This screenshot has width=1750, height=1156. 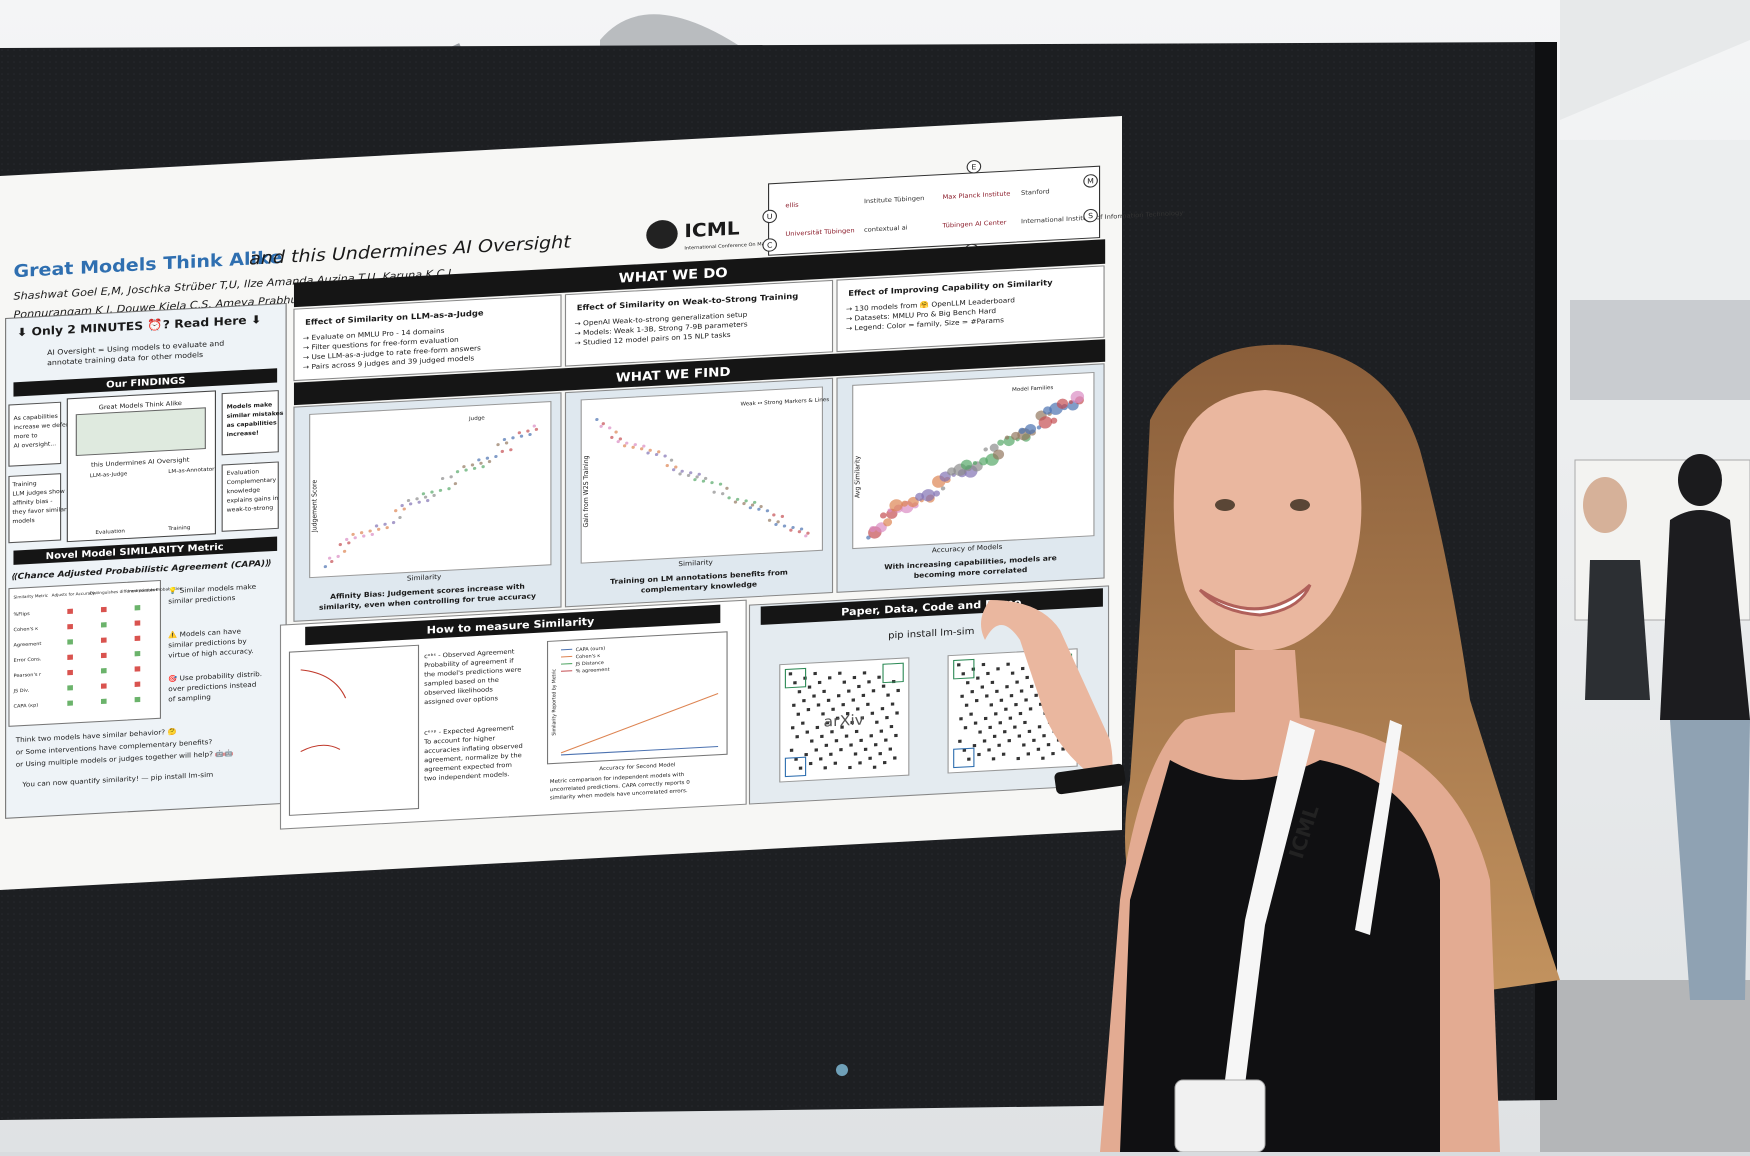 I want to click on what-we-find-bar, so click(x=699, y=372).